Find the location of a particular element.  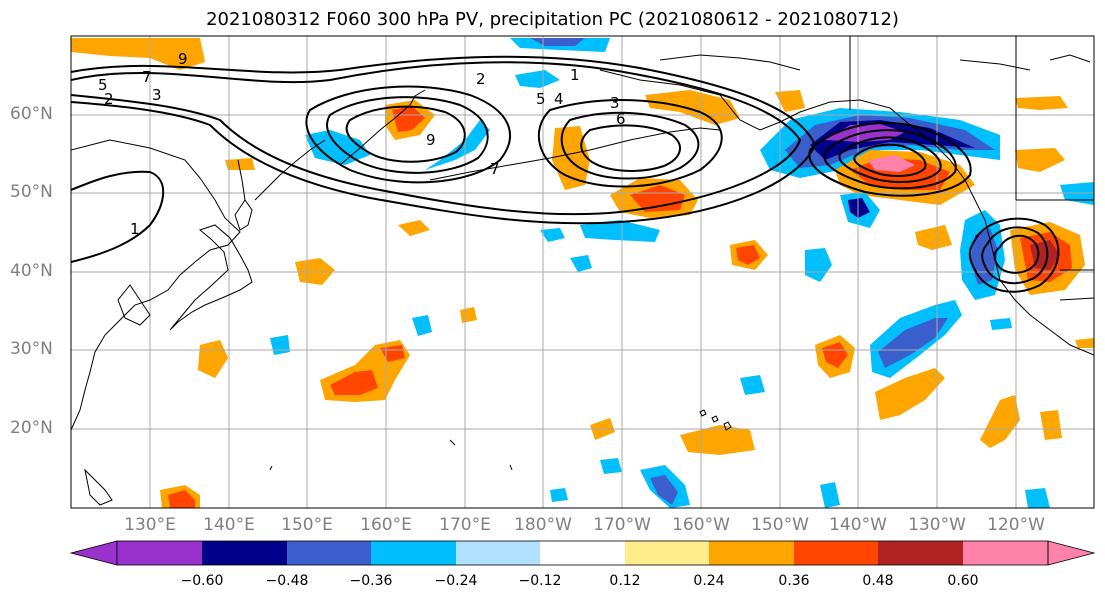

colorbar-tick-label: −0.48 is located at coordinates (287, 581).